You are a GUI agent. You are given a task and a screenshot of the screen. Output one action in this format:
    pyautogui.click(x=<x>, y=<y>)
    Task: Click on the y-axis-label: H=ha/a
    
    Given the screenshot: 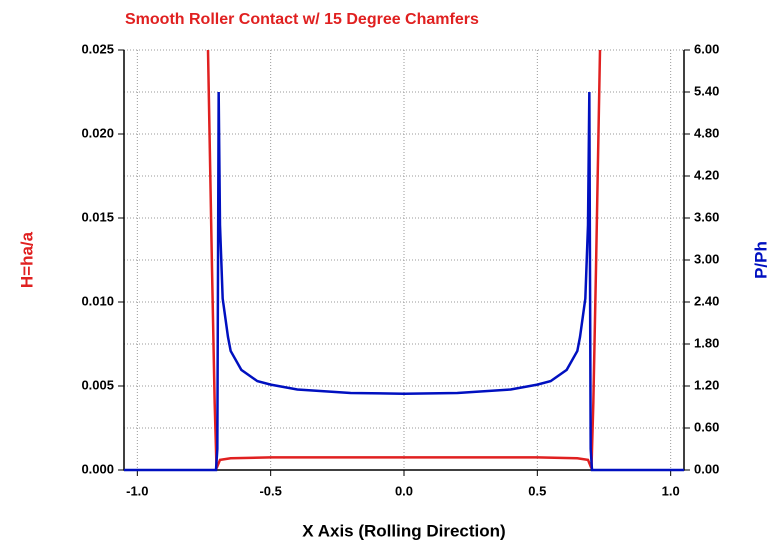 What is the action you would take?
    pyautogui.click(x=26, y=259)
    